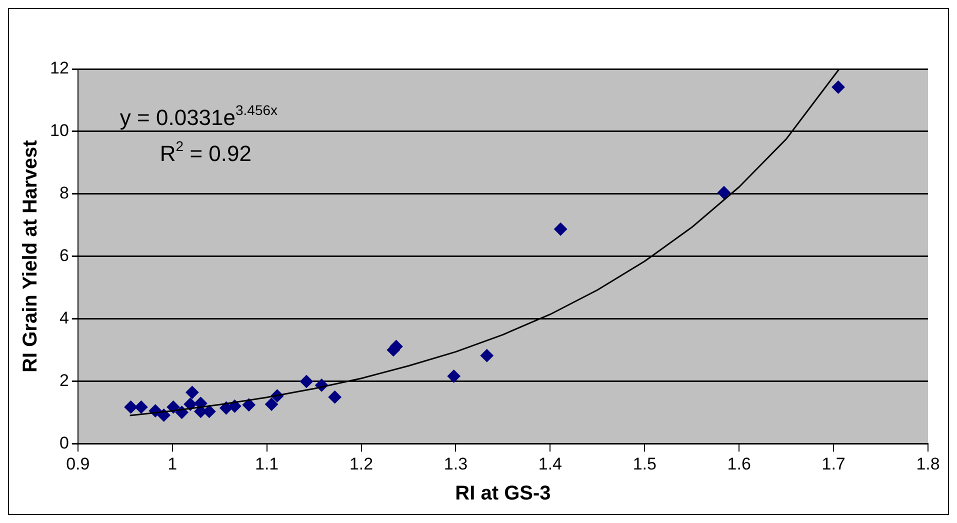 The image size is (957, 523). What do you see at coordinates (64, 318) in the screenshot?
I see `y-tick-label: 4` at bounding box center [64, 318].